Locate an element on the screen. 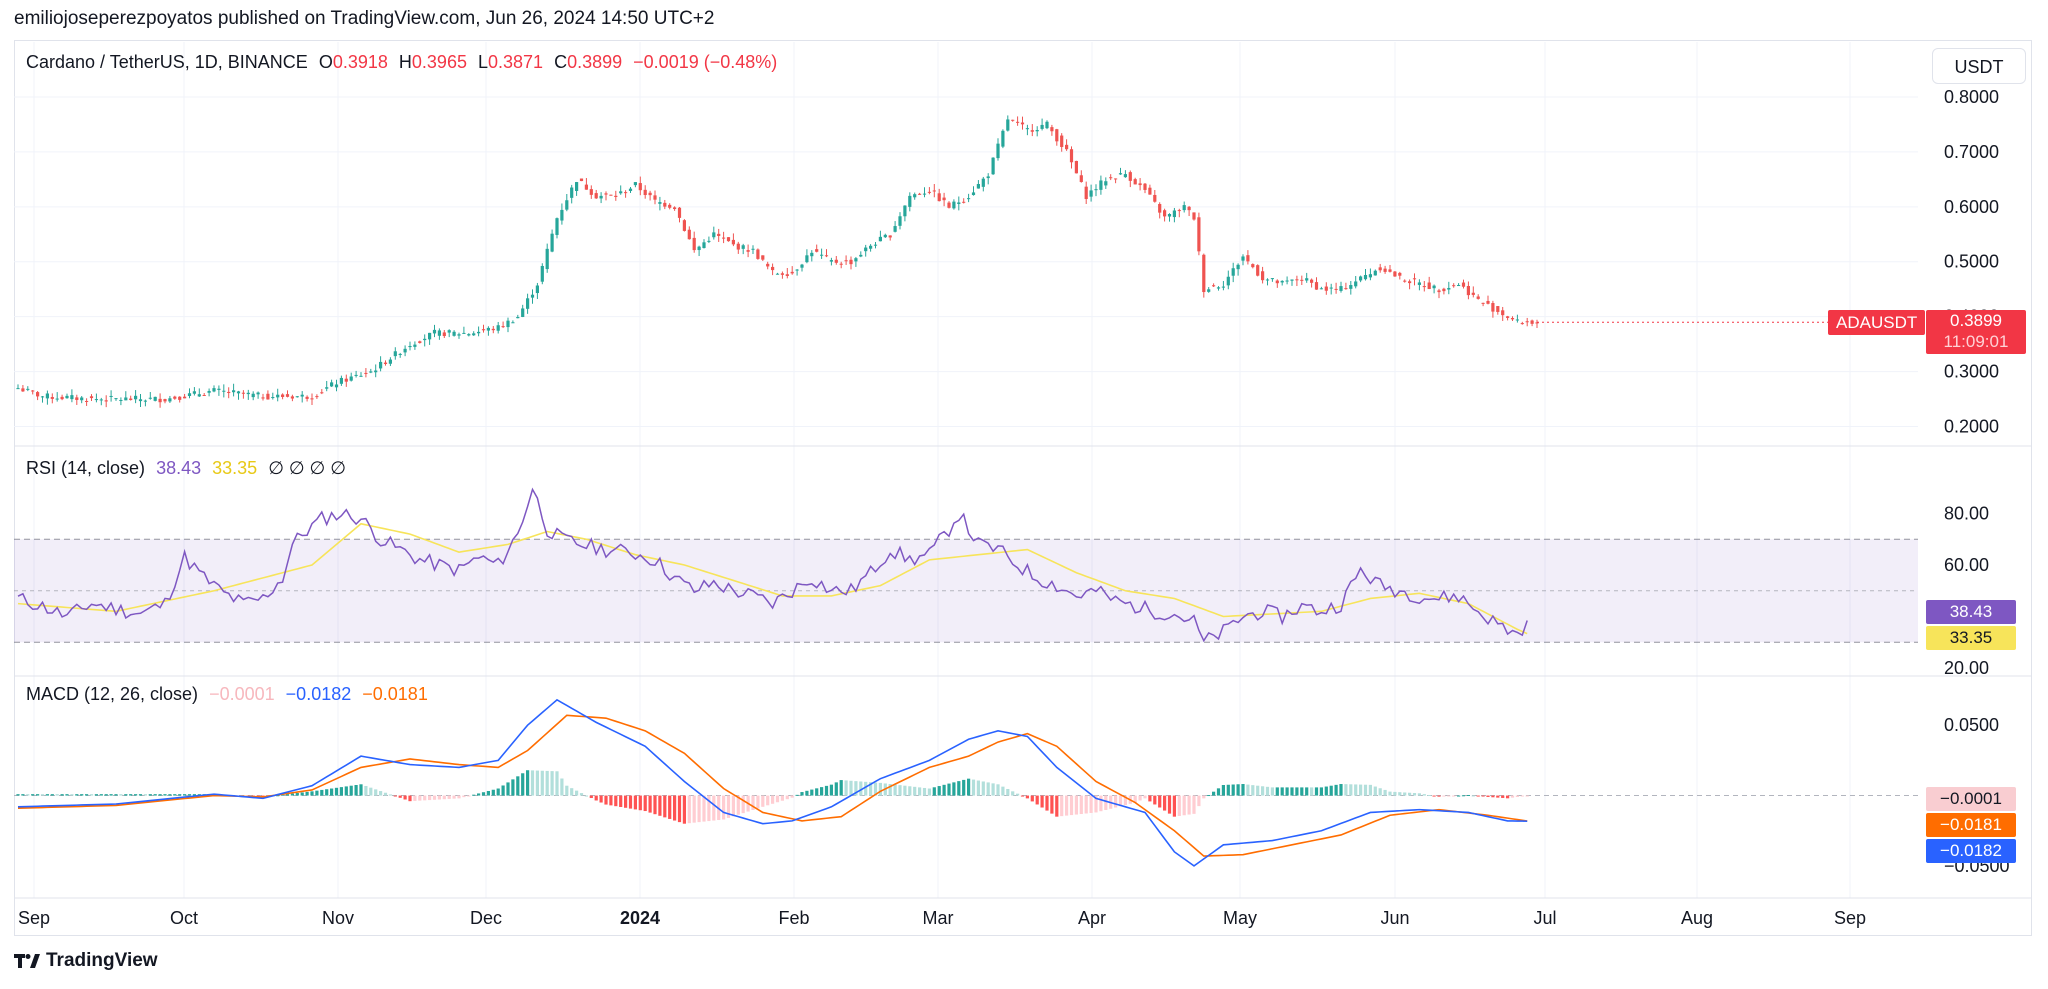 Image resolution: width=2048 pixels, height=989 pixels. x-tick-label: Nov is located at coordinates (338, 918).